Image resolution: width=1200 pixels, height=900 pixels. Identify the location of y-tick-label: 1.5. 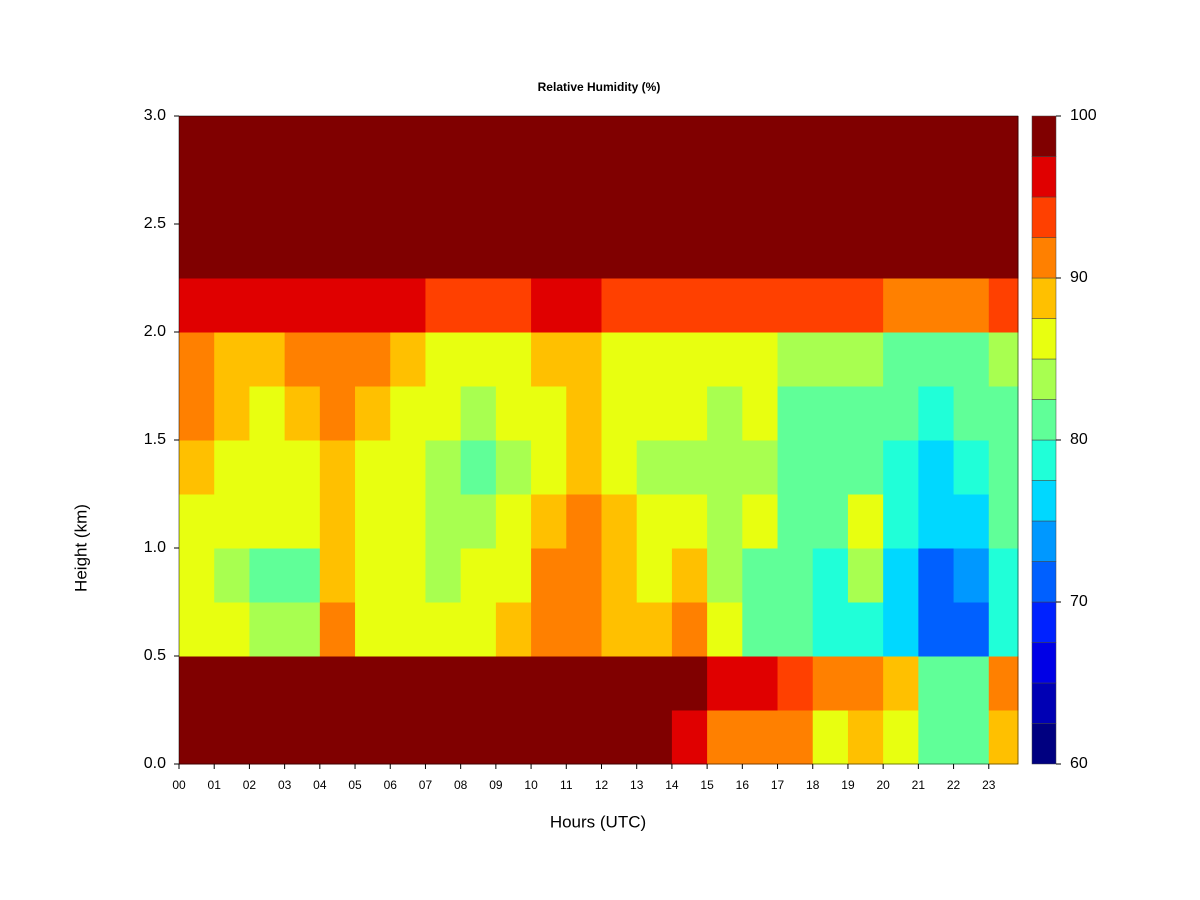
(155, 439).